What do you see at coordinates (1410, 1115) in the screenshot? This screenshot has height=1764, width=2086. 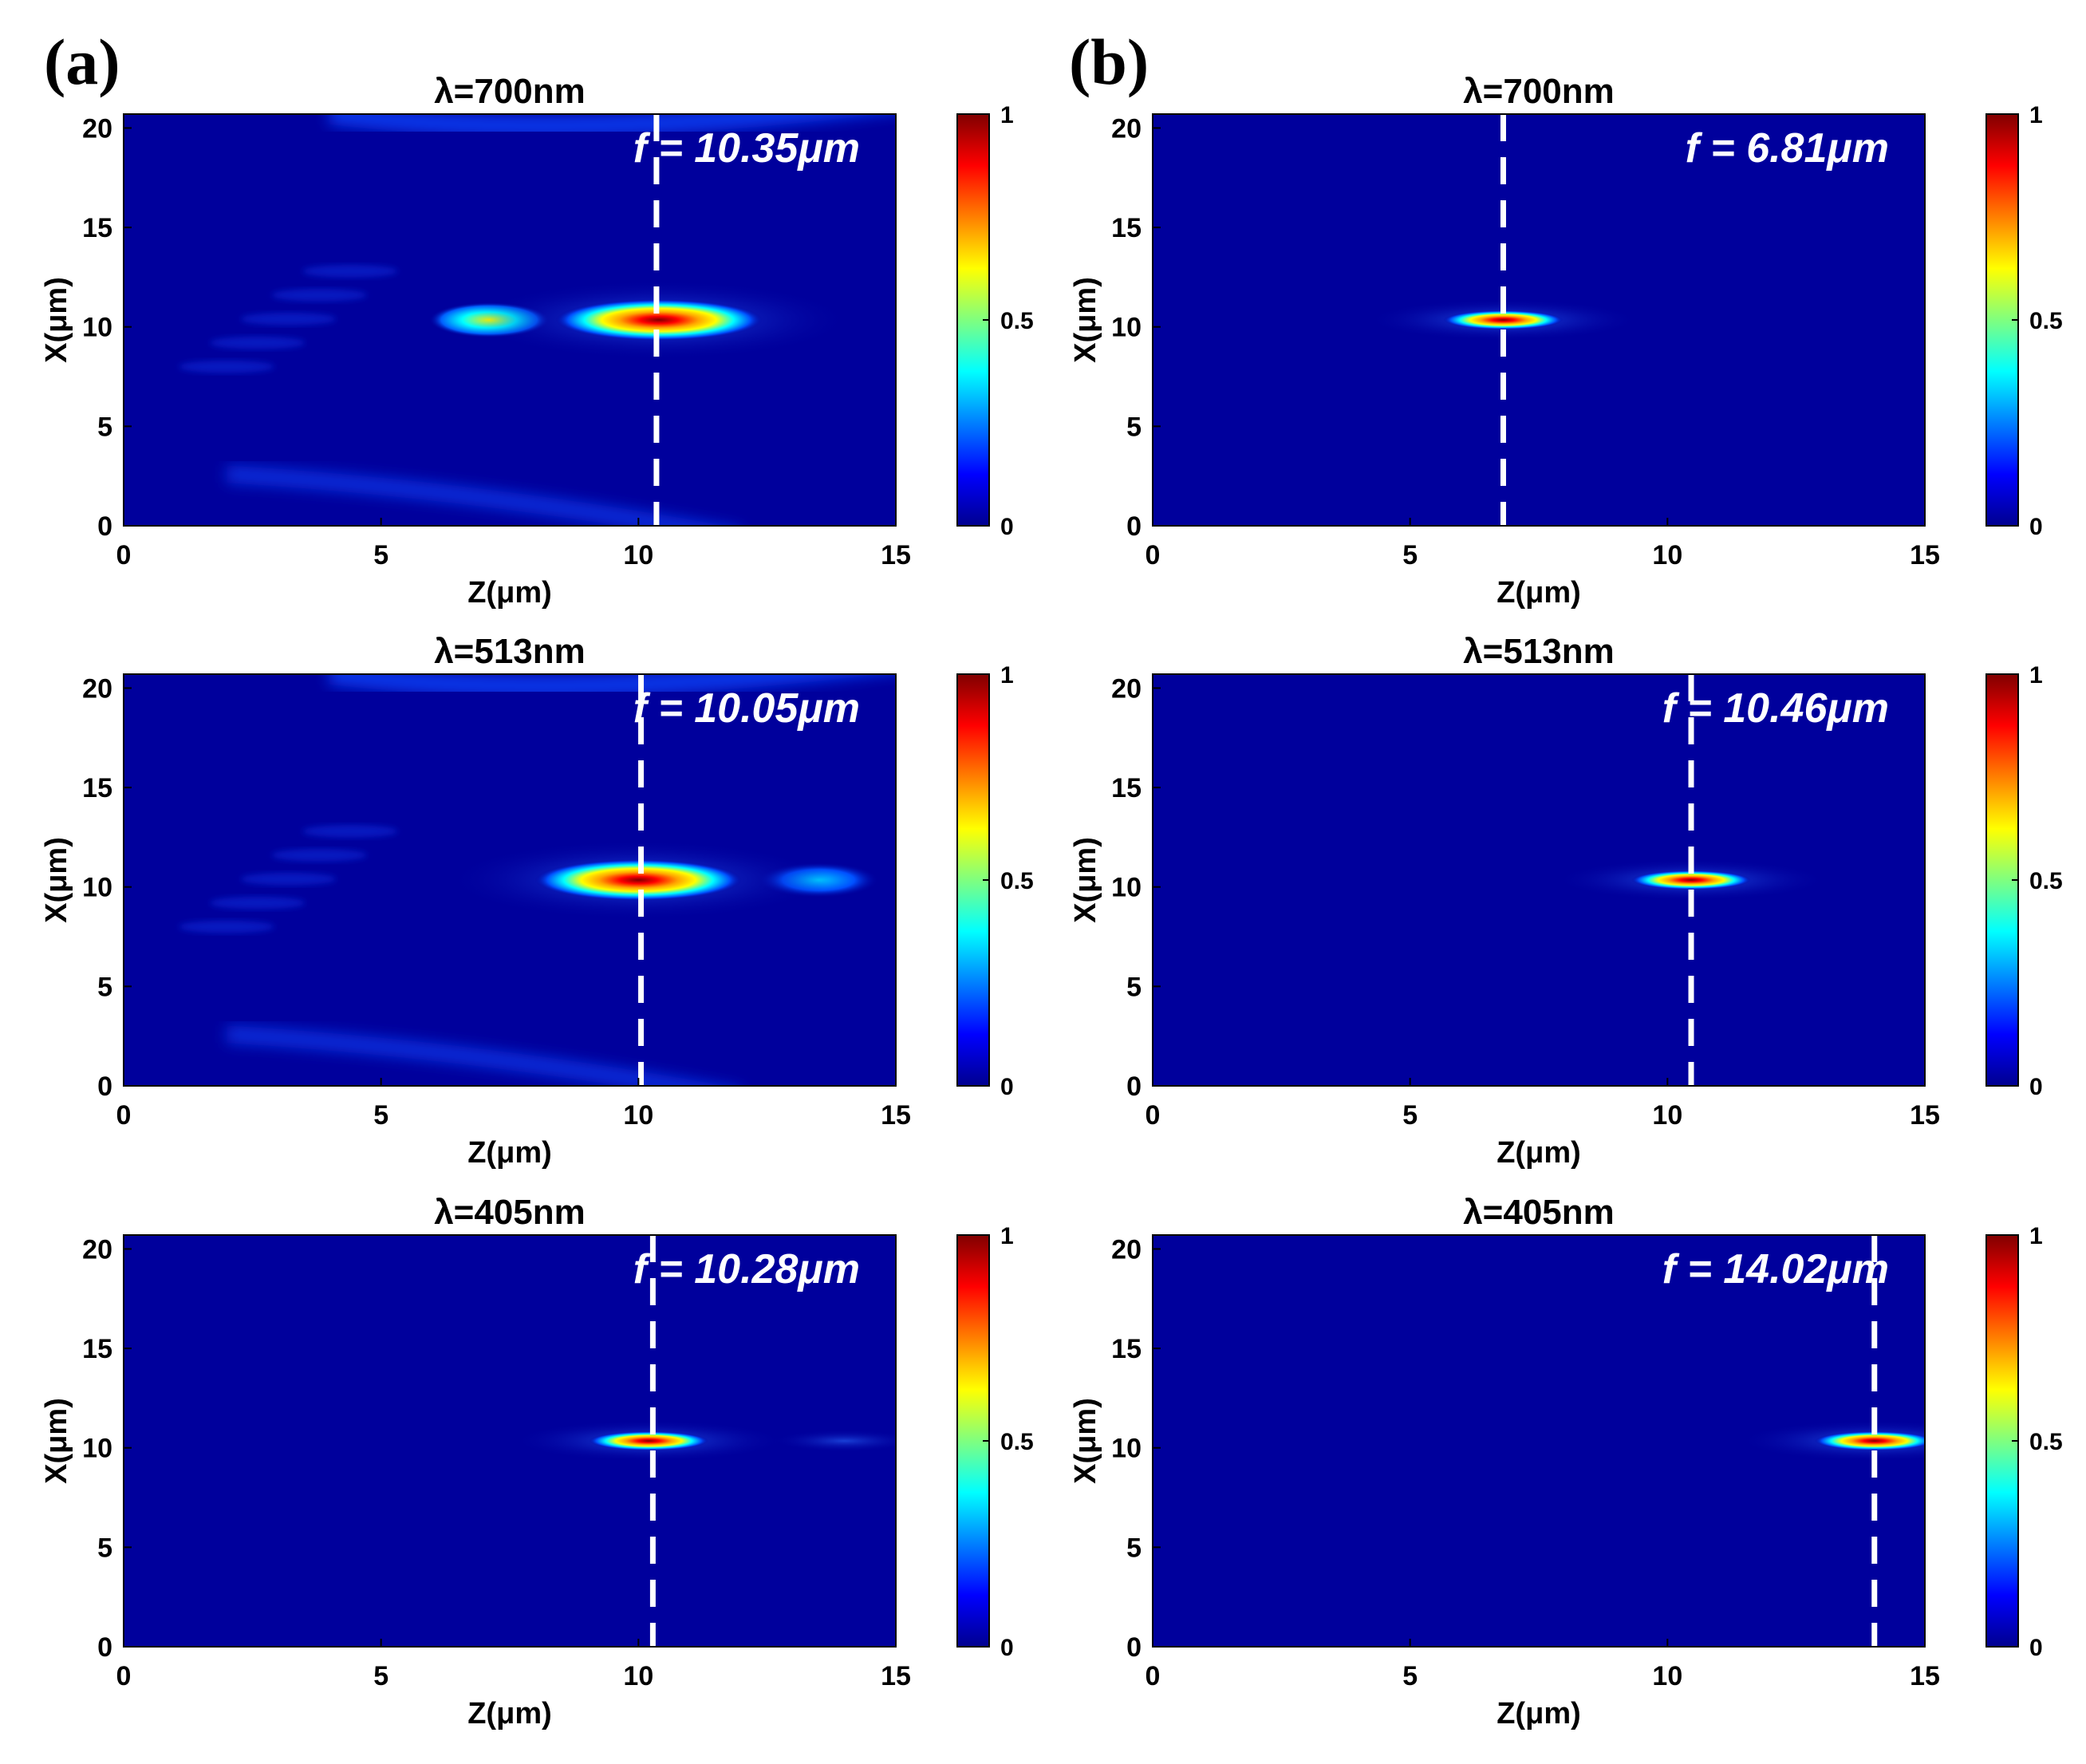 I see `chart-4-x-tick-label: 5` at bounding box center [1410, 1115].